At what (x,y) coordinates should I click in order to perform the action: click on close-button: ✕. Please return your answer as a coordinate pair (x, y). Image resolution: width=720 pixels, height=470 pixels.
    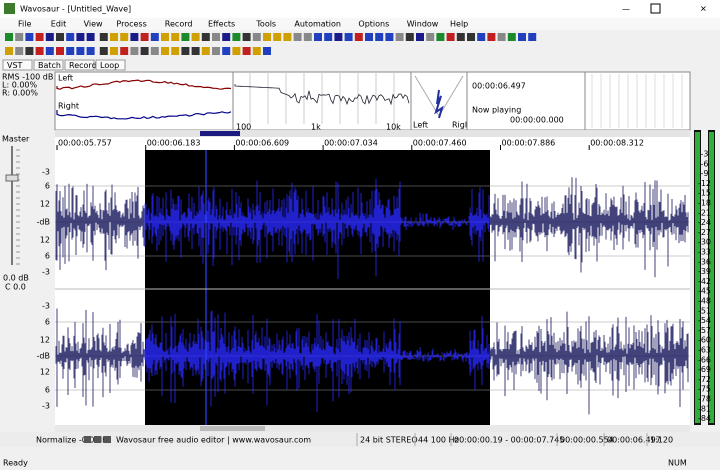
    Looking at the image, I should click on (703, 9).